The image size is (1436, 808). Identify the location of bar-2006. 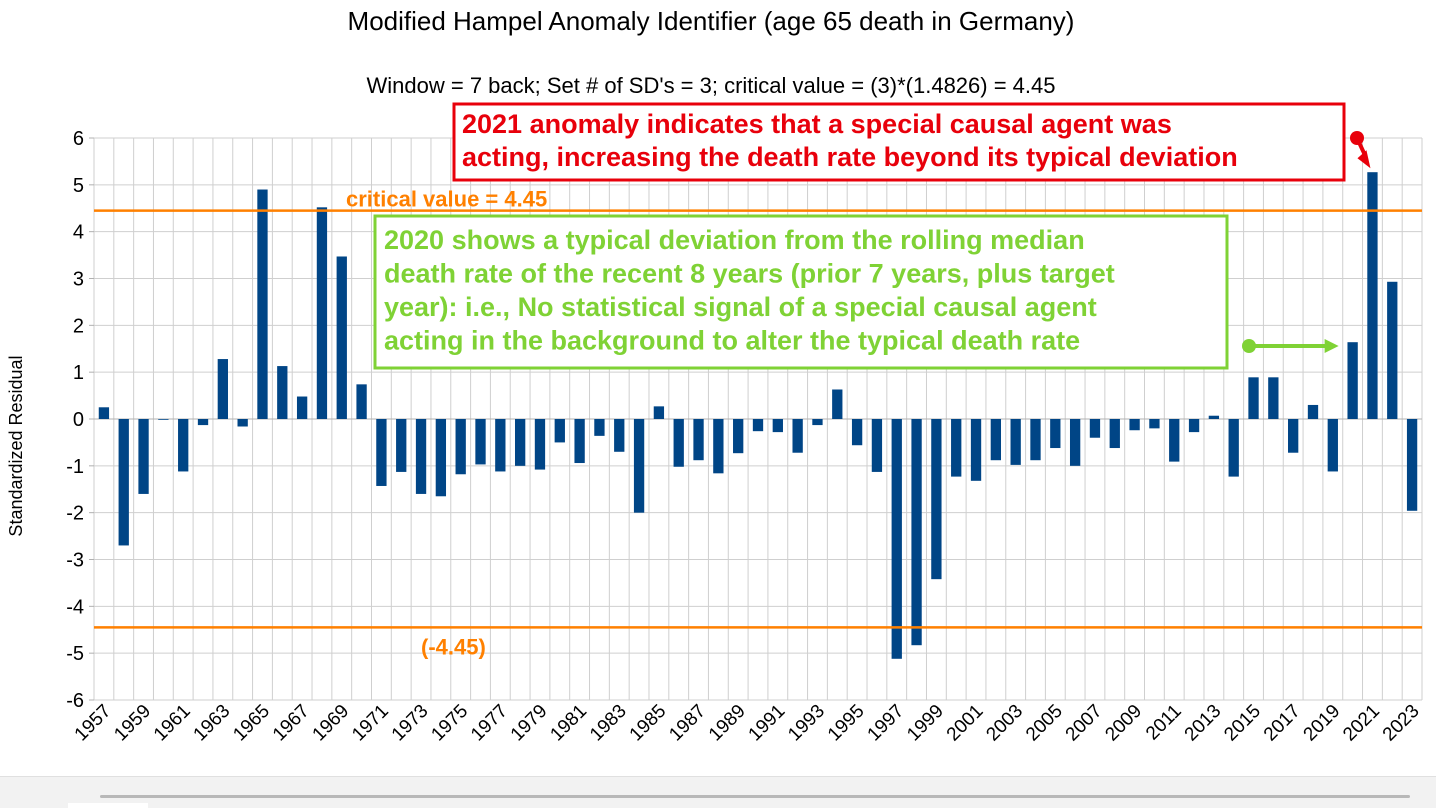
(1075, 442).